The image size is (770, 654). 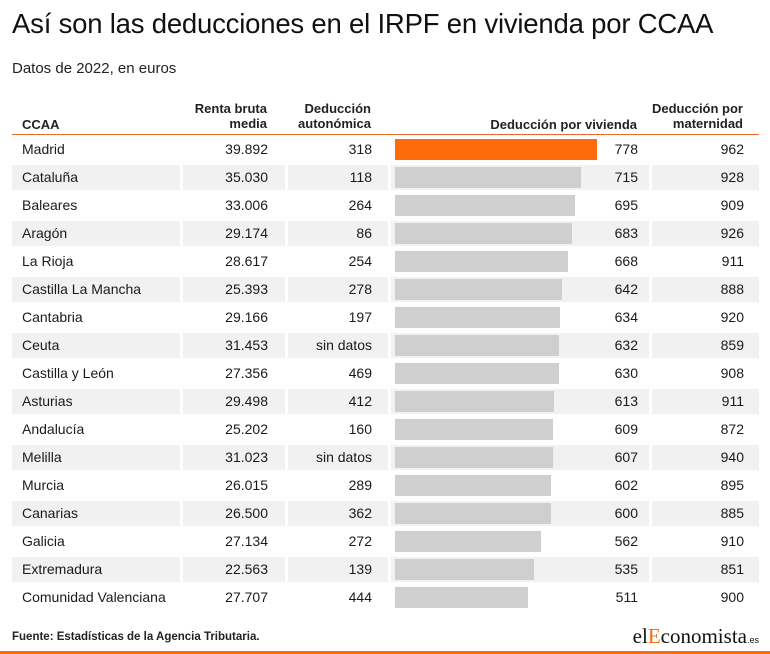 What do you see at coordinates (41, 345) in the screenshot?
I see `ccaa-name: Ceuta` at bounding box center [41, 345].